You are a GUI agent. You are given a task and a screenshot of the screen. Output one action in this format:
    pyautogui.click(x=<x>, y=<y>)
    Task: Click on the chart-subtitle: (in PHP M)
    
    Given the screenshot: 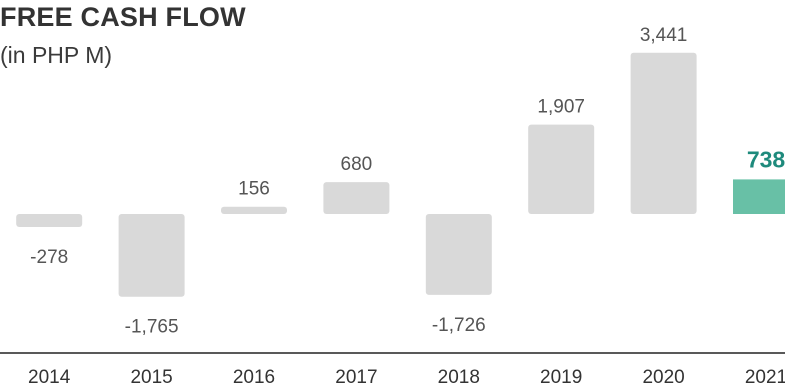 What is the action you would take?
    pyautogui.click(x=56, y=55)
    